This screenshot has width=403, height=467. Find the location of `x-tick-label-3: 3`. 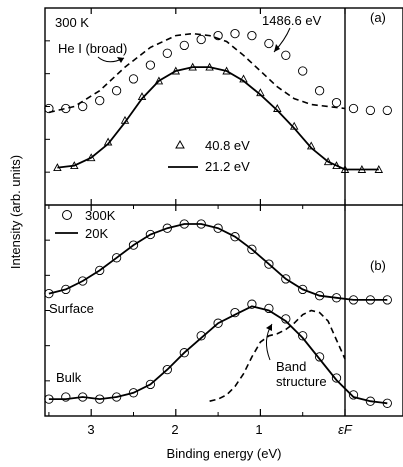

x-tick-label-3: 3 is located at coordinates (90, 429).